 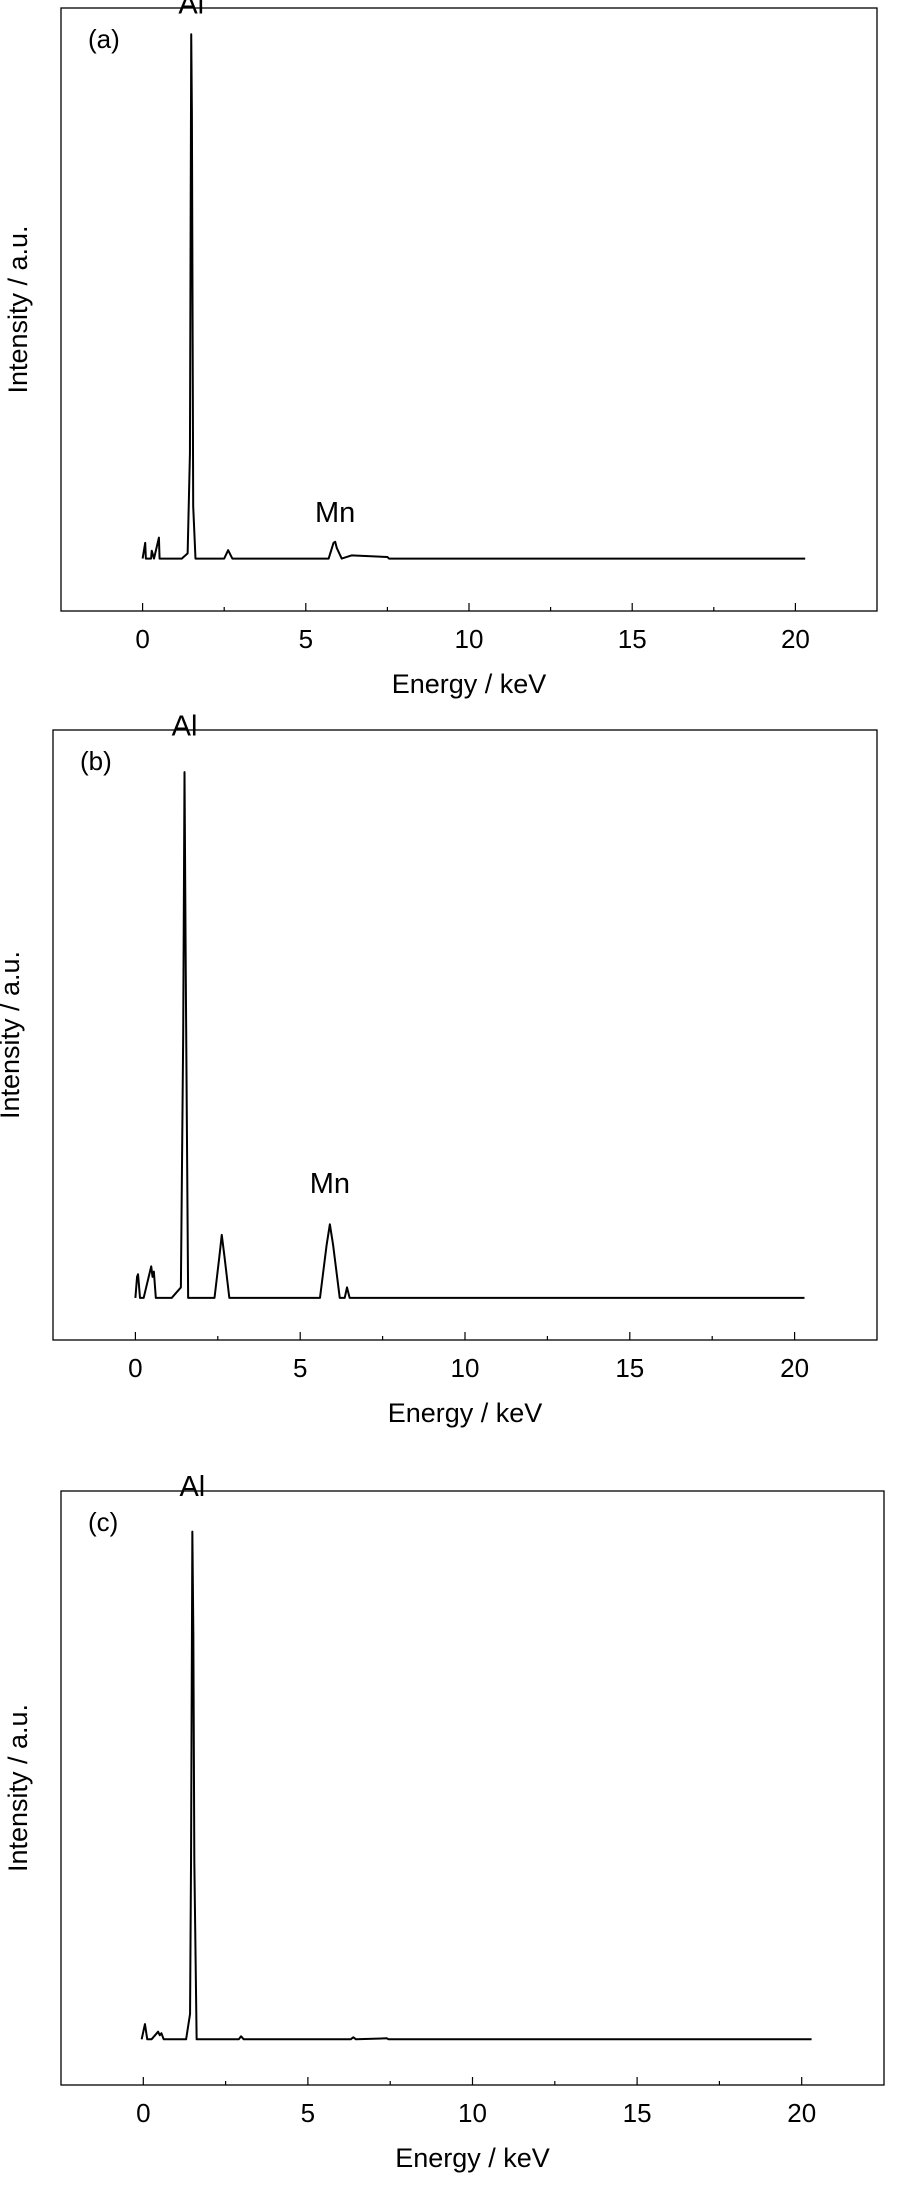 What do you see at coordinates (104, 39) in the screenshot?
I see `panel-label: (a)` at bounding box center [104, 39].